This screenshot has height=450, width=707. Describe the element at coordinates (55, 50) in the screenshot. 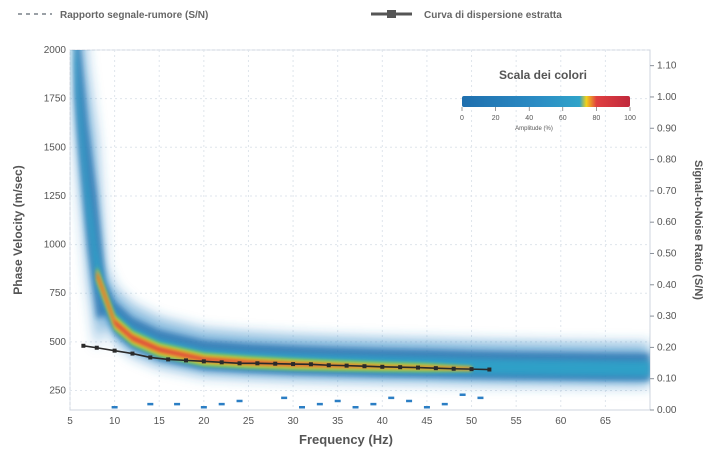

I see `y-tick-label: 2000` at that location.